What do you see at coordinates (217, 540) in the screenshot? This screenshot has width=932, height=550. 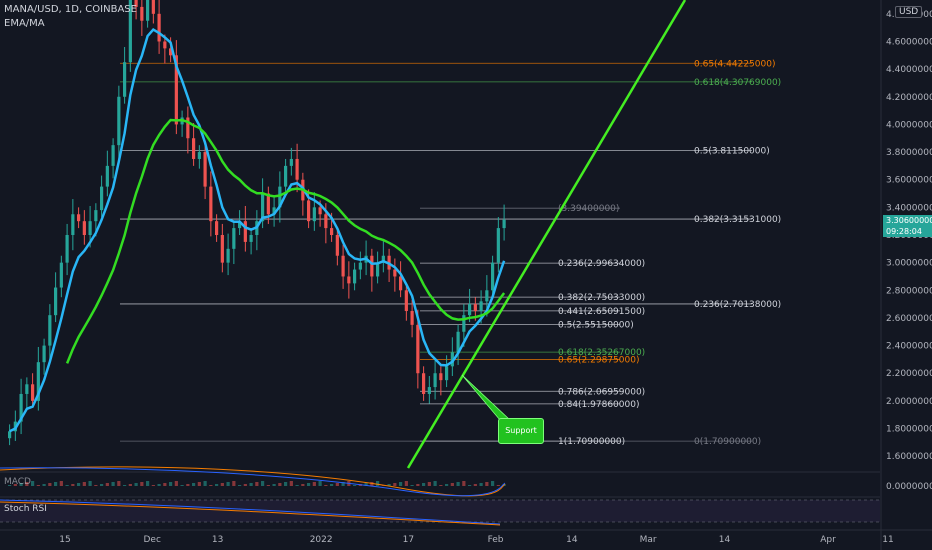 I see `x-tick-label: 13` at bounding box center [217, 540].